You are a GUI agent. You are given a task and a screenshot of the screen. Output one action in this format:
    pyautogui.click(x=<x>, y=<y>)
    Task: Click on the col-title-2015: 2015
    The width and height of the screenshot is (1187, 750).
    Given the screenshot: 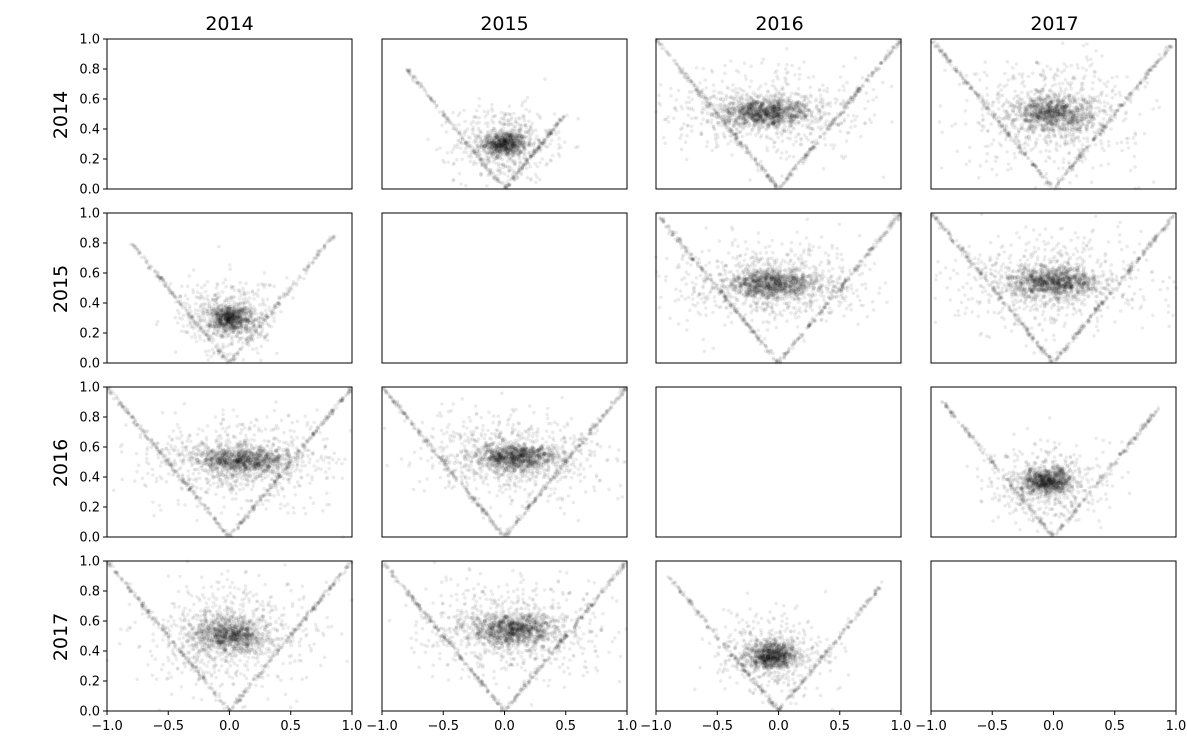 What is the action you would take?
    pyautogui.click(x=504, y=24)
    